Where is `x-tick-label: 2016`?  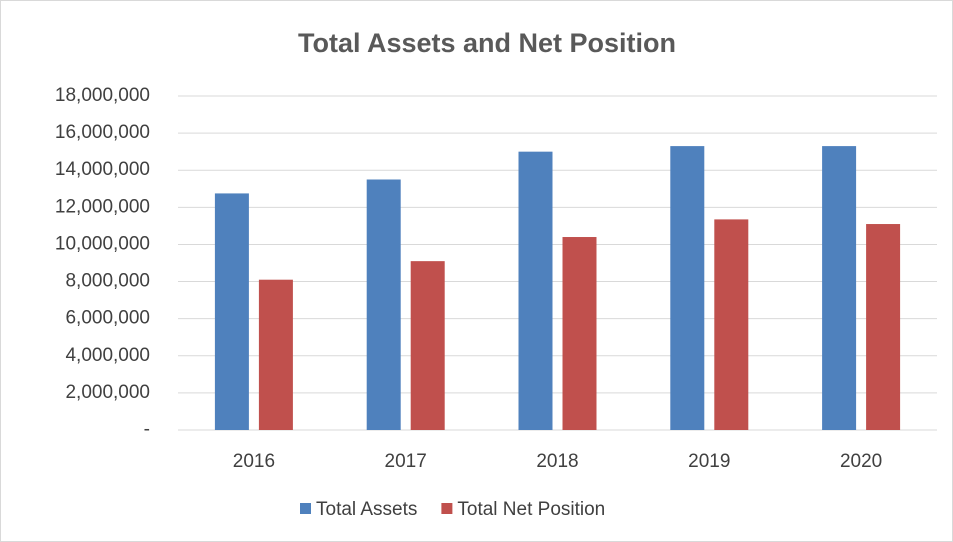 x-tick-label: 2016 is located at coordinates (254, 461).